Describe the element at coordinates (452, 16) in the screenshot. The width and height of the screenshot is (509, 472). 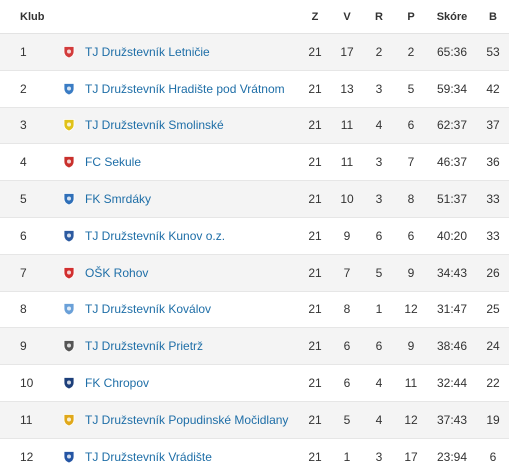
I see `header-score: Skóre` at that location.